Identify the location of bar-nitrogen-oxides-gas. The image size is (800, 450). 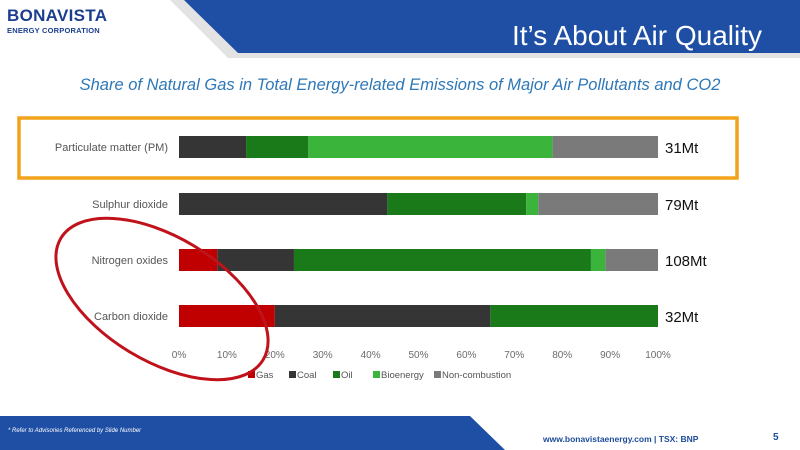
(198, 260).